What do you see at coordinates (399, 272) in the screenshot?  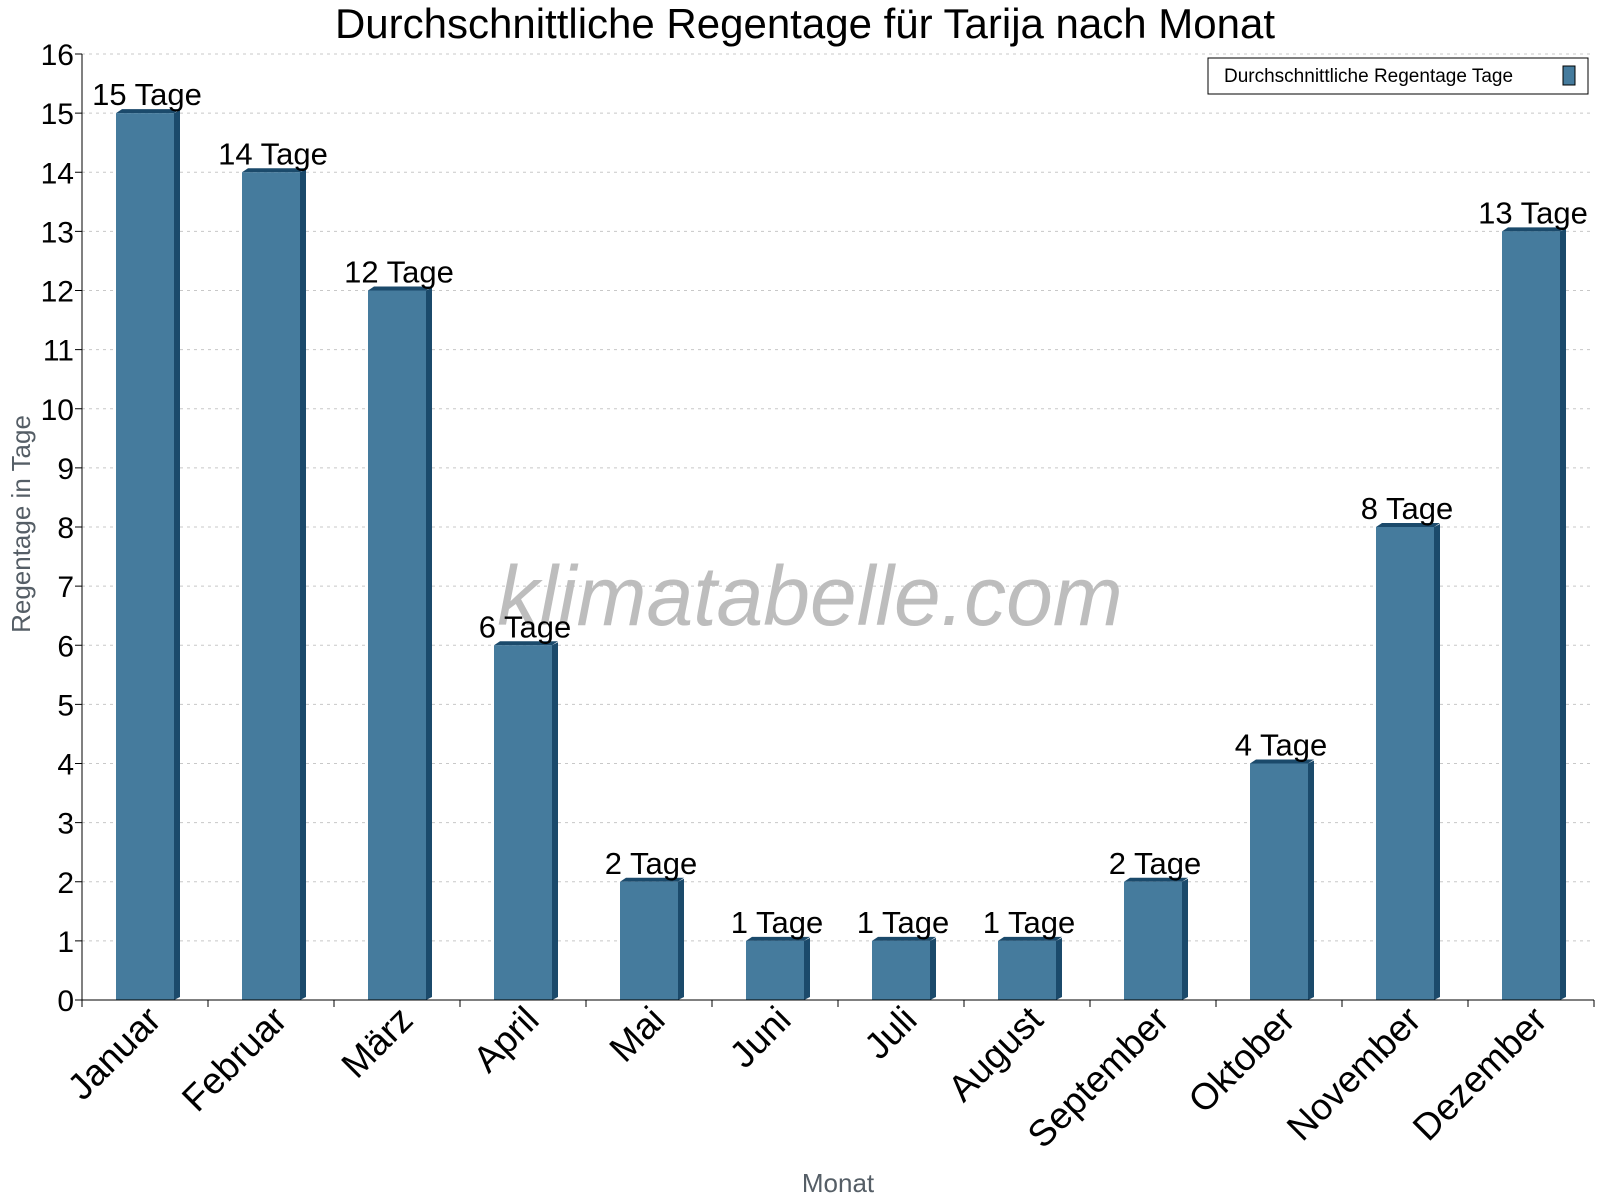 I see `data-label: 12 Tage` at bounding box center [399, 272].